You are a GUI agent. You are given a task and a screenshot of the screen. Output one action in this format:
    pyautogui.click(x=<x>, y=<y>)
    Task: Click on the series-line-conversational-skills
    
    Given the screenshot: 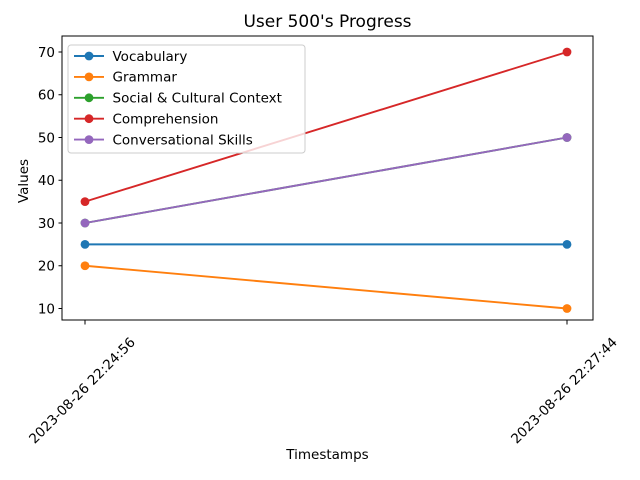 What is the action you would take?
    pyautogui.click(x=326, y=180)
    